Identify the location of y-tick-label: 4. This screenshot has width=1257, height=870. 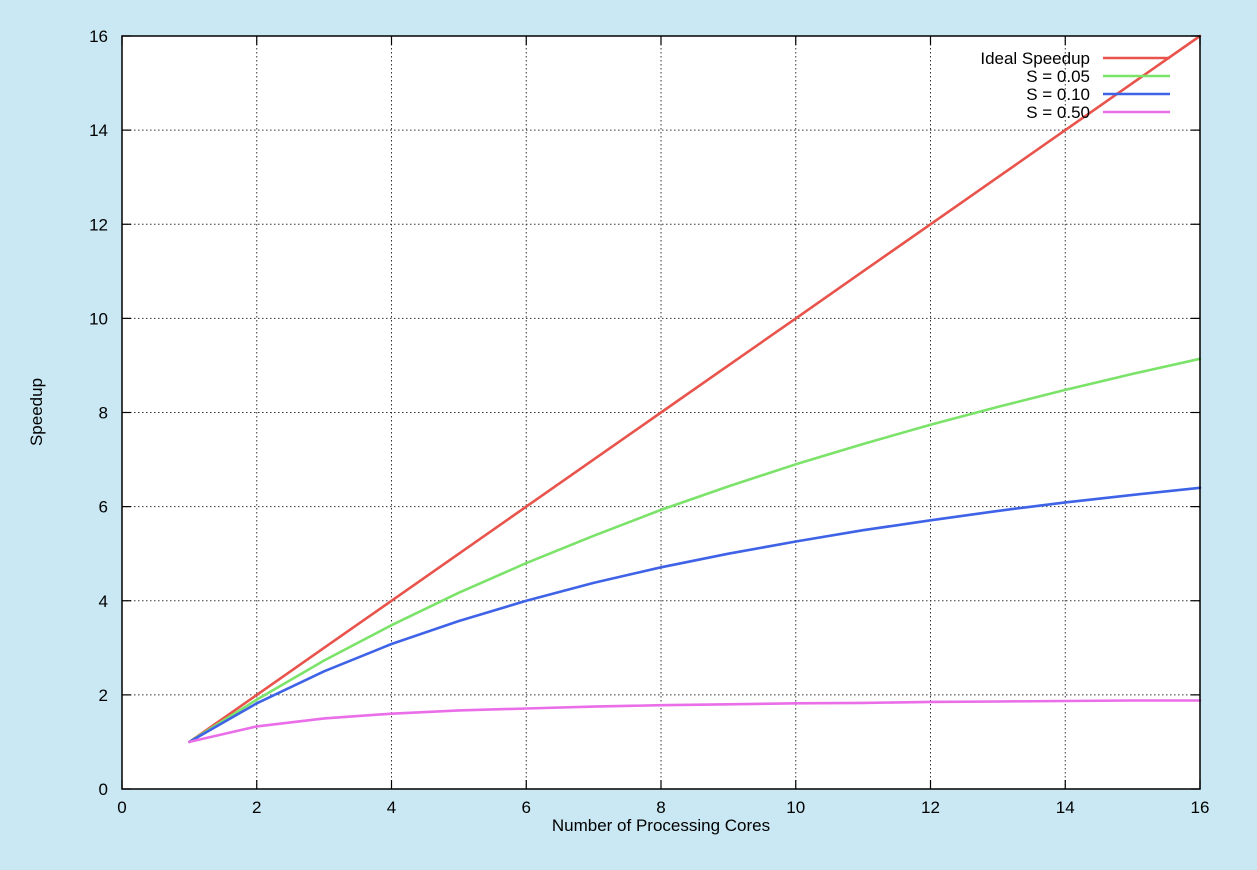
(103, 601).